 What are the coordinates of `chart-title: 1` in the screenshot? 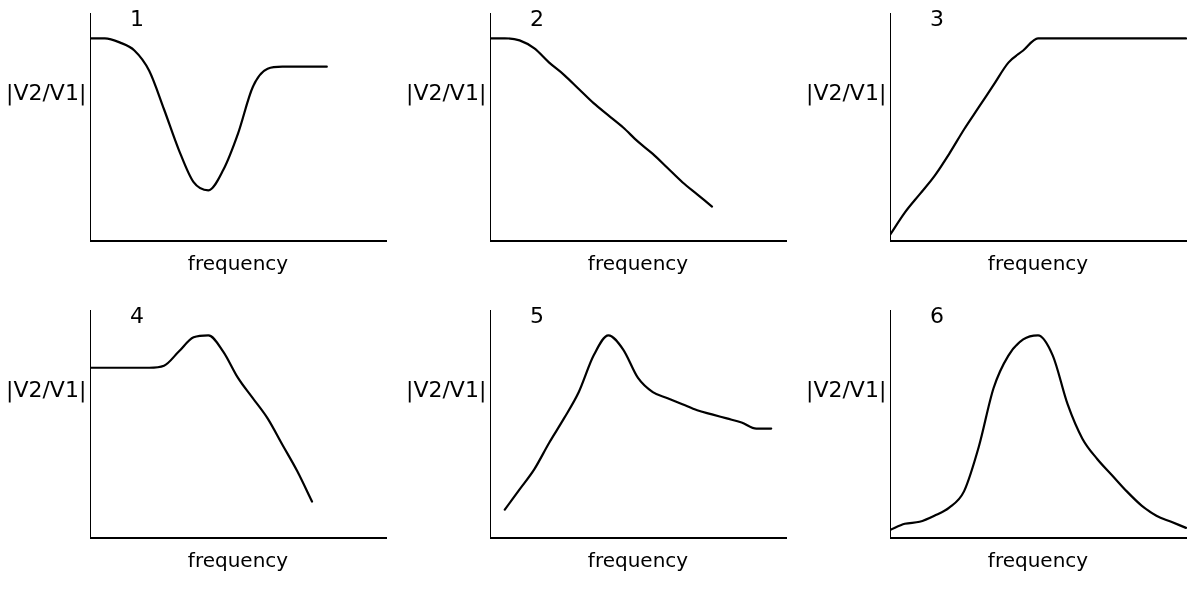 It's located at (137, 18).